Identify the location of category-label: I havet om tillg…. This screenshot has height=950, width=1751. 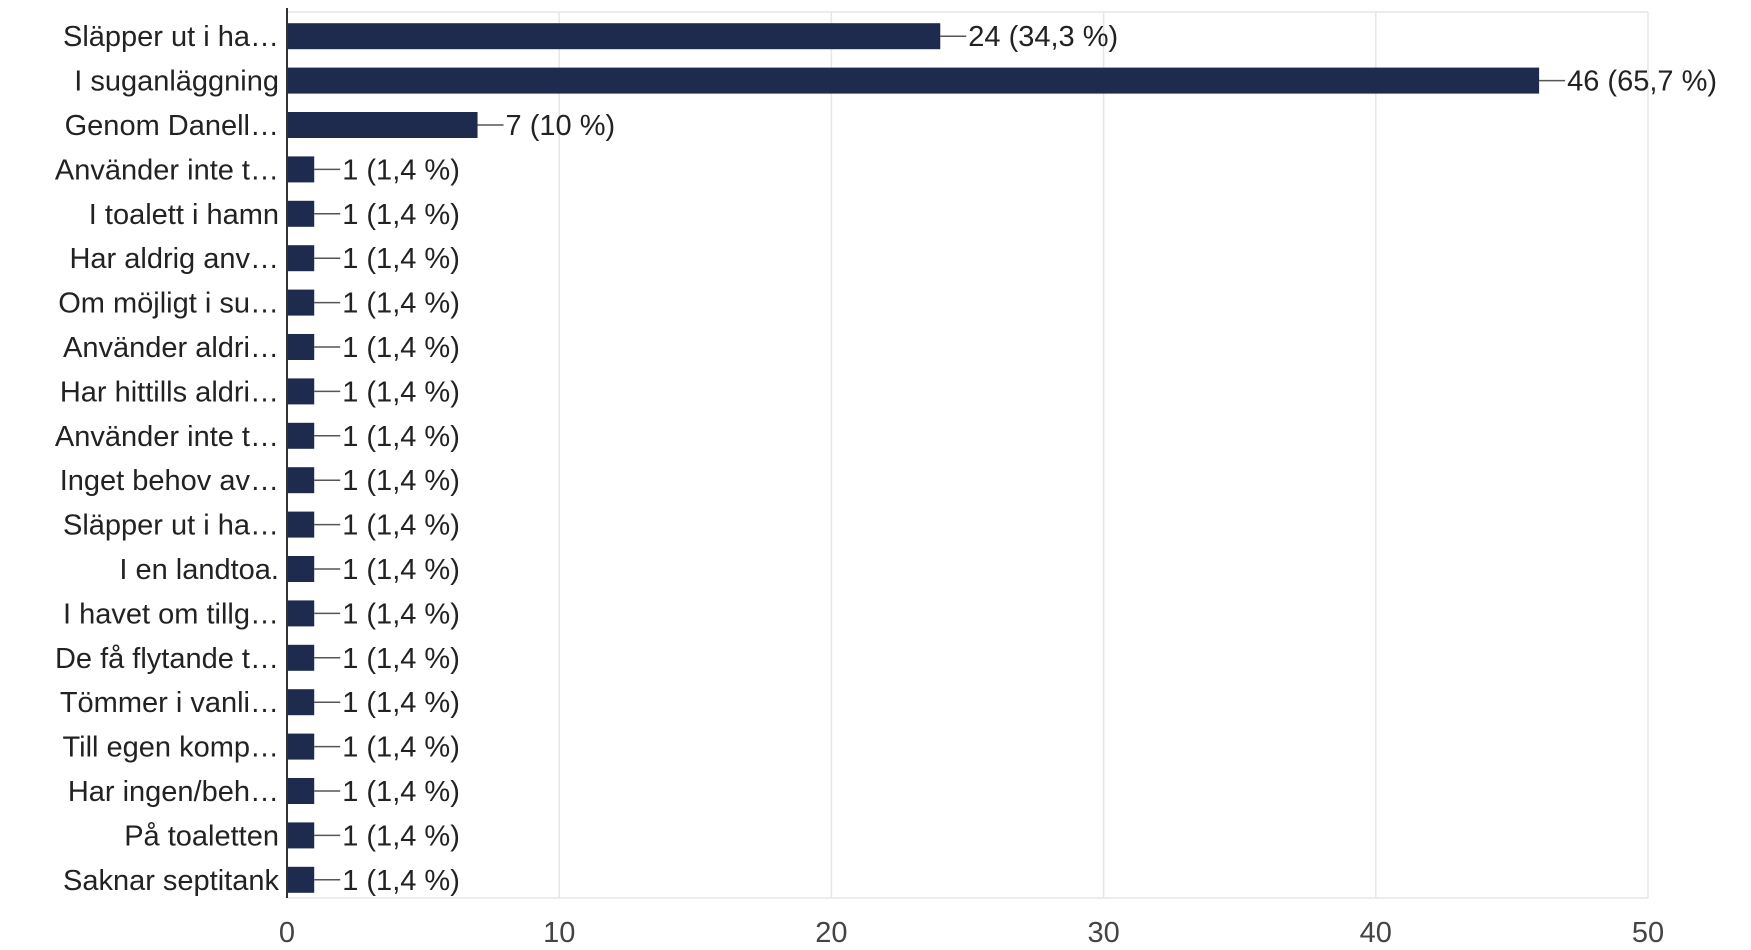
(171, 614).